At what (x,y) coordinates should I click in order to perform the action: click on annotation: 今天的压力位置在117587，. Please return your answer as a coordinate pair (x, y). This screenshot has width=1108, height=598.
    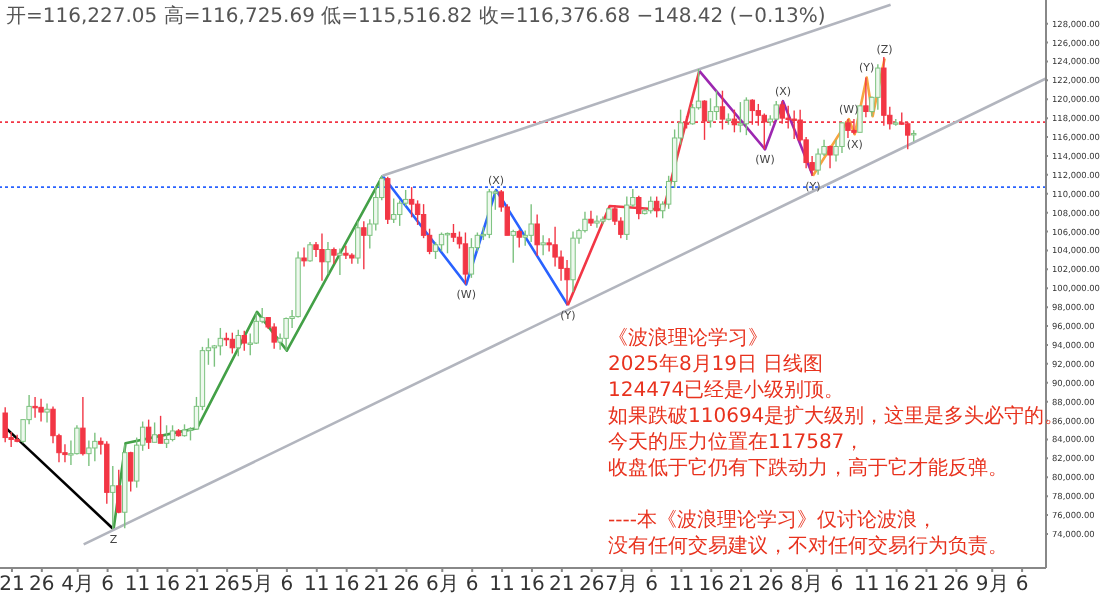
    Looking at the image, I should click on (736, 443).